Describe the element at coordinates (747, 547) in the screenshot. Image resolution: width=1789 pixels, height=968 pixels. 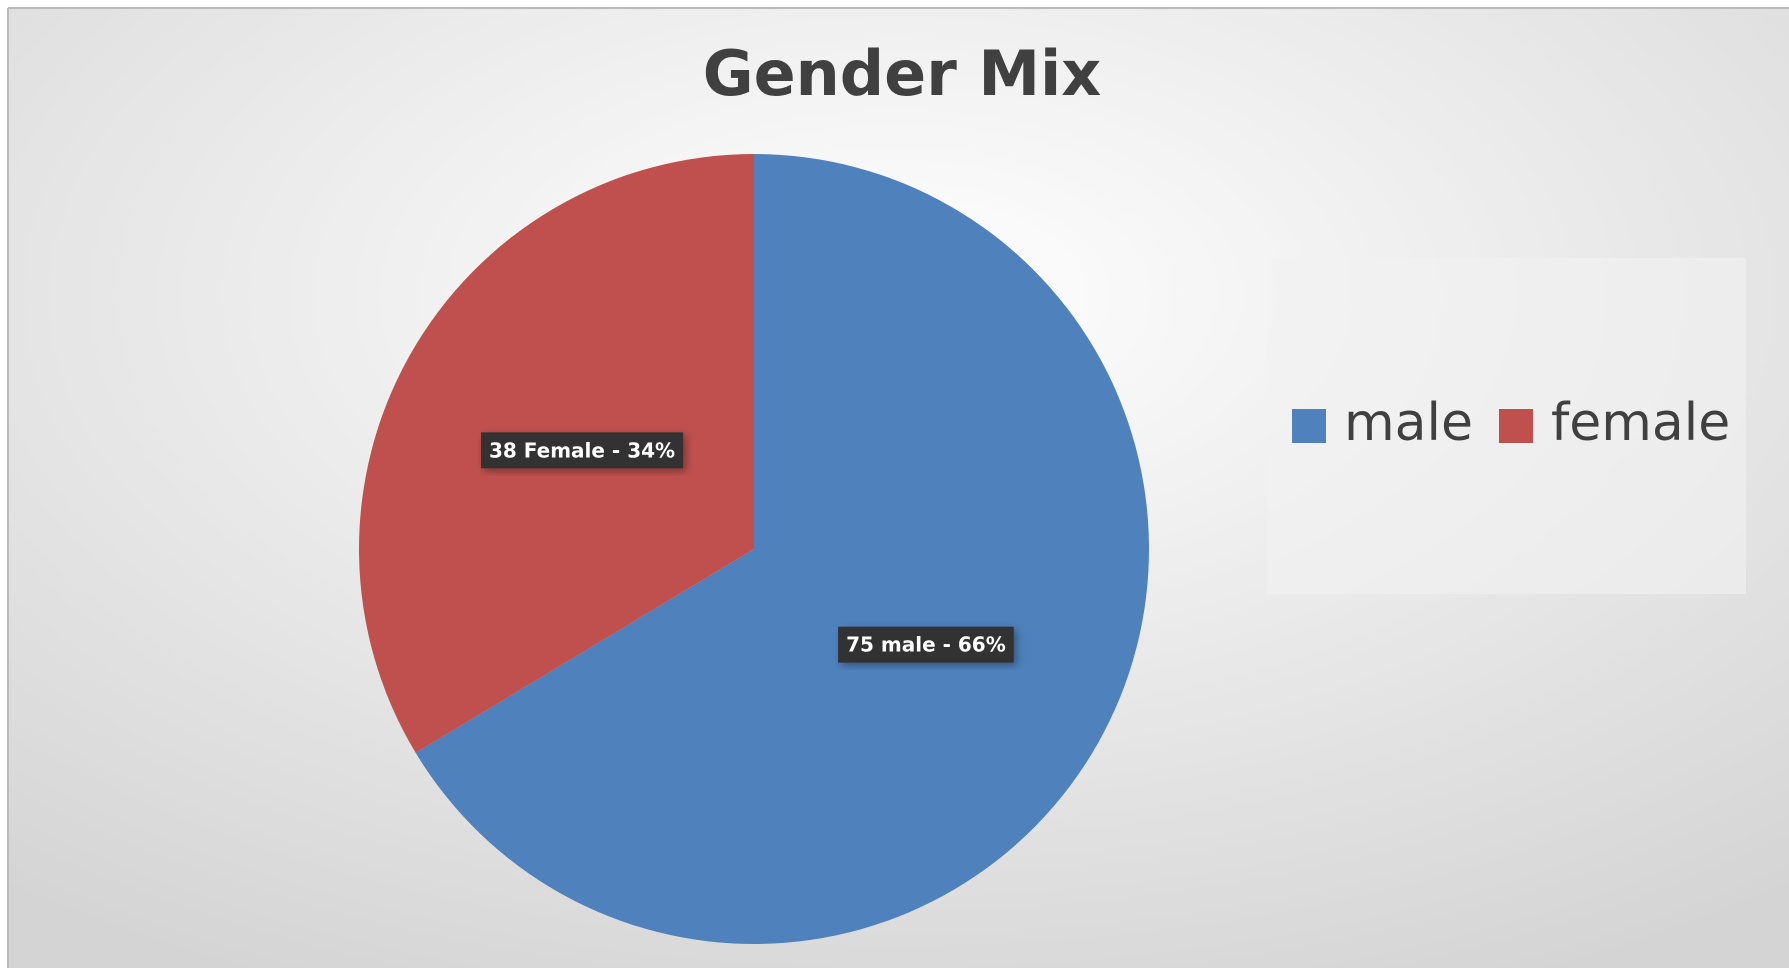
I see `data-labels: 75 male - 66% 38 Female - 34%` at that location.